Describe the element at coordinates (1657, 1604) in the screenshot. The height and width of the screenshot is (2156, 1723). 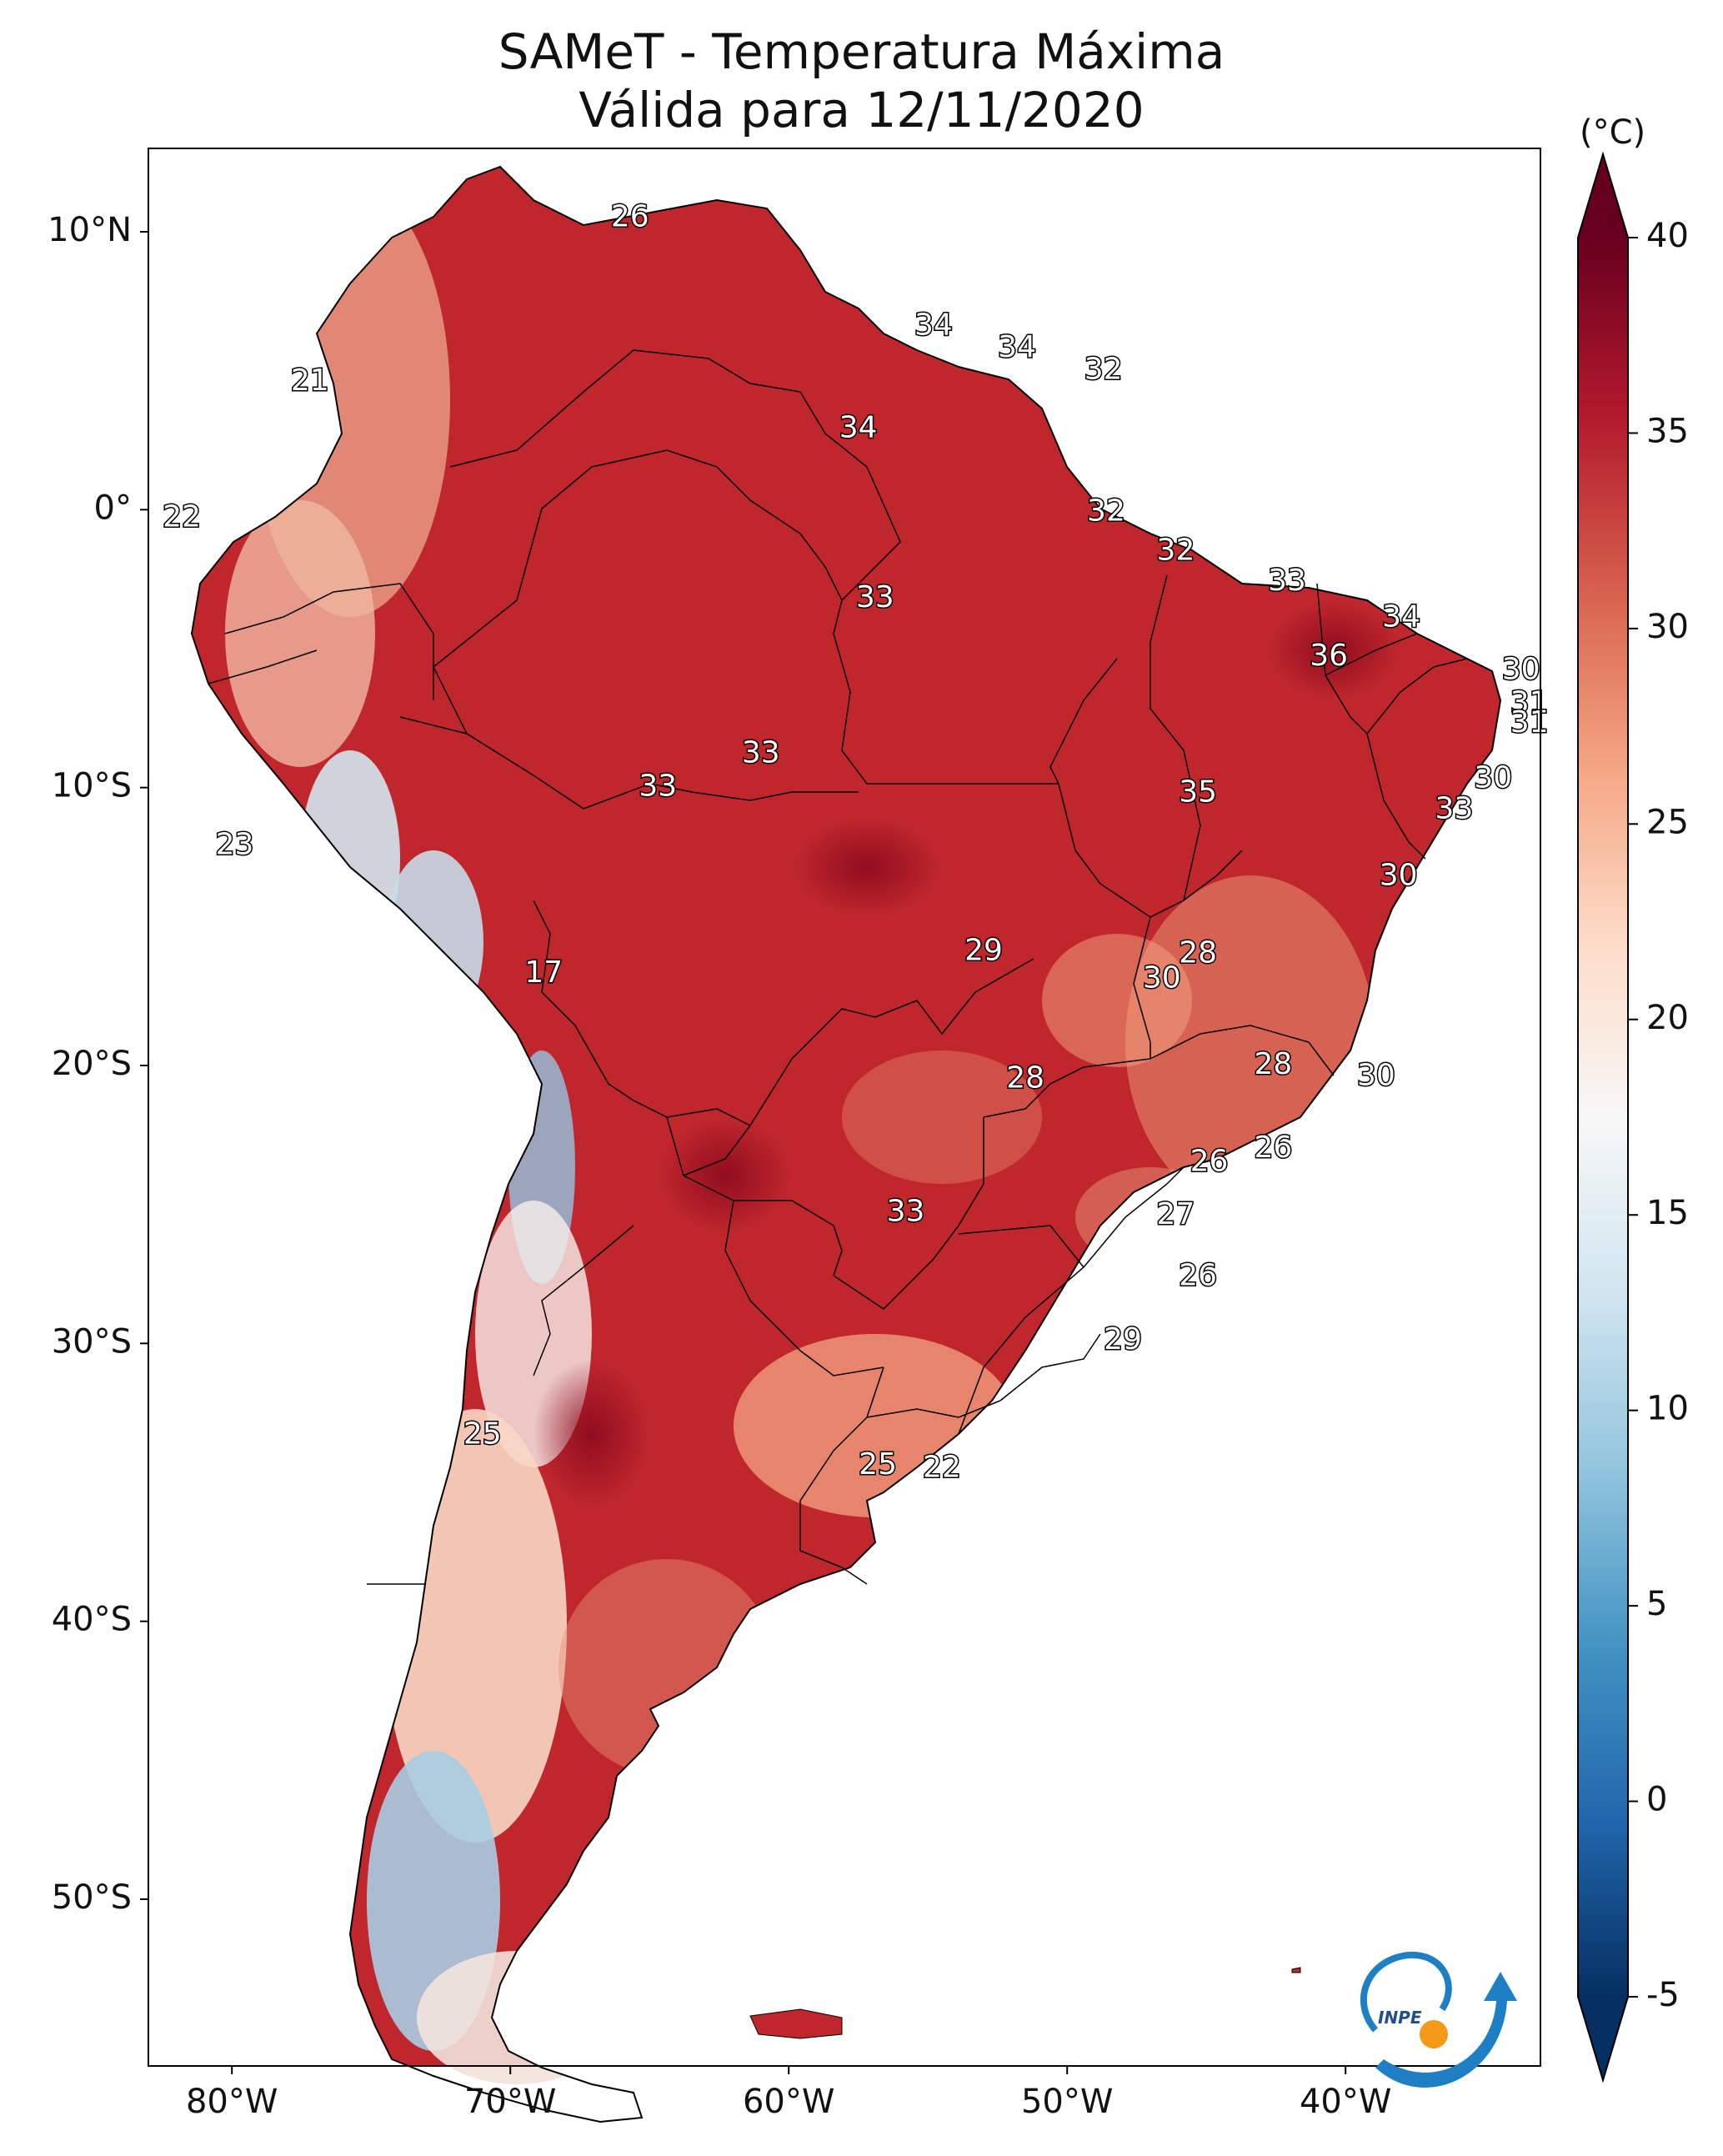
I see `colorbar-tick-label: 5` at that location.